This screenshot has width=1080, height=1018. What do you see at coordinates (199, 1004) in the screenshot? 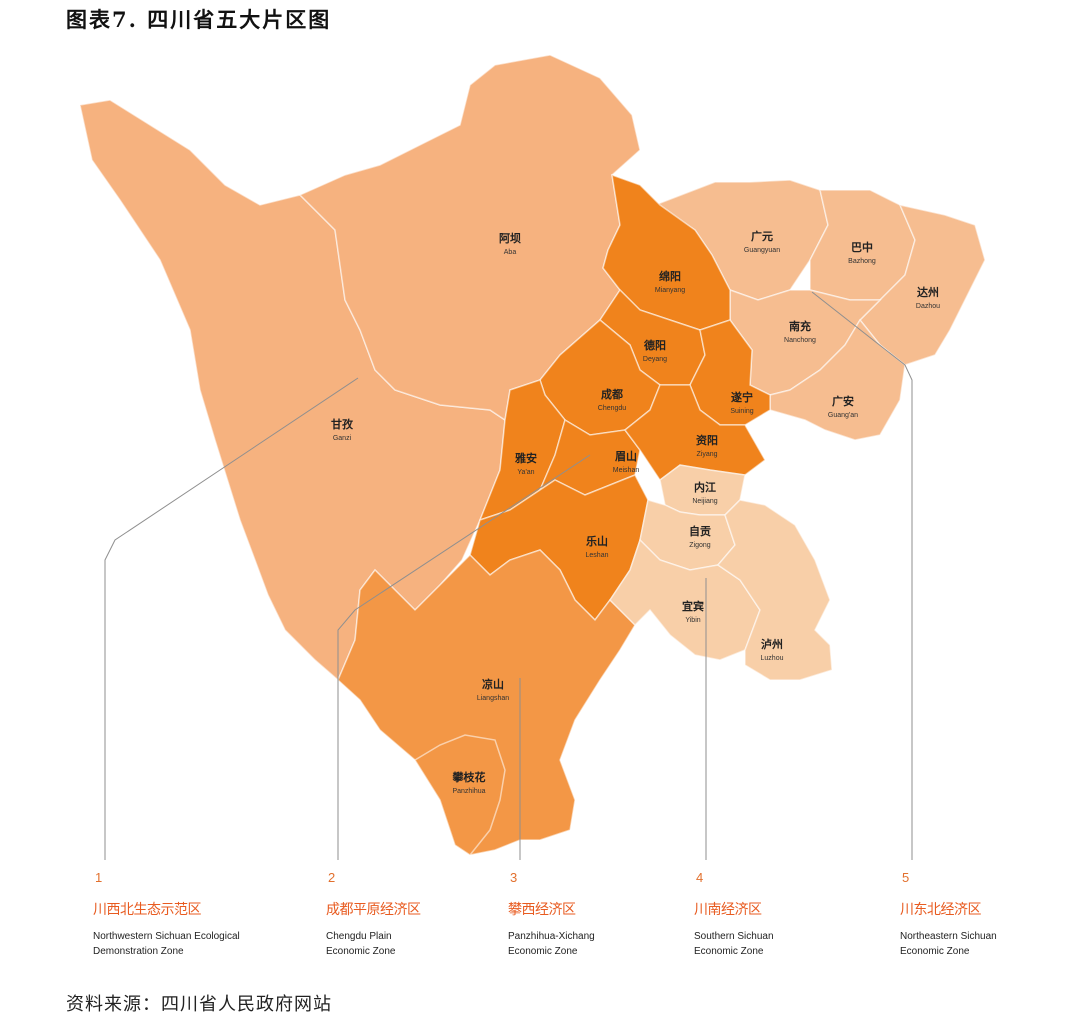
I see `source-note: 资料来源：四川省人民政府网站` at bounding box center [199, 1004].